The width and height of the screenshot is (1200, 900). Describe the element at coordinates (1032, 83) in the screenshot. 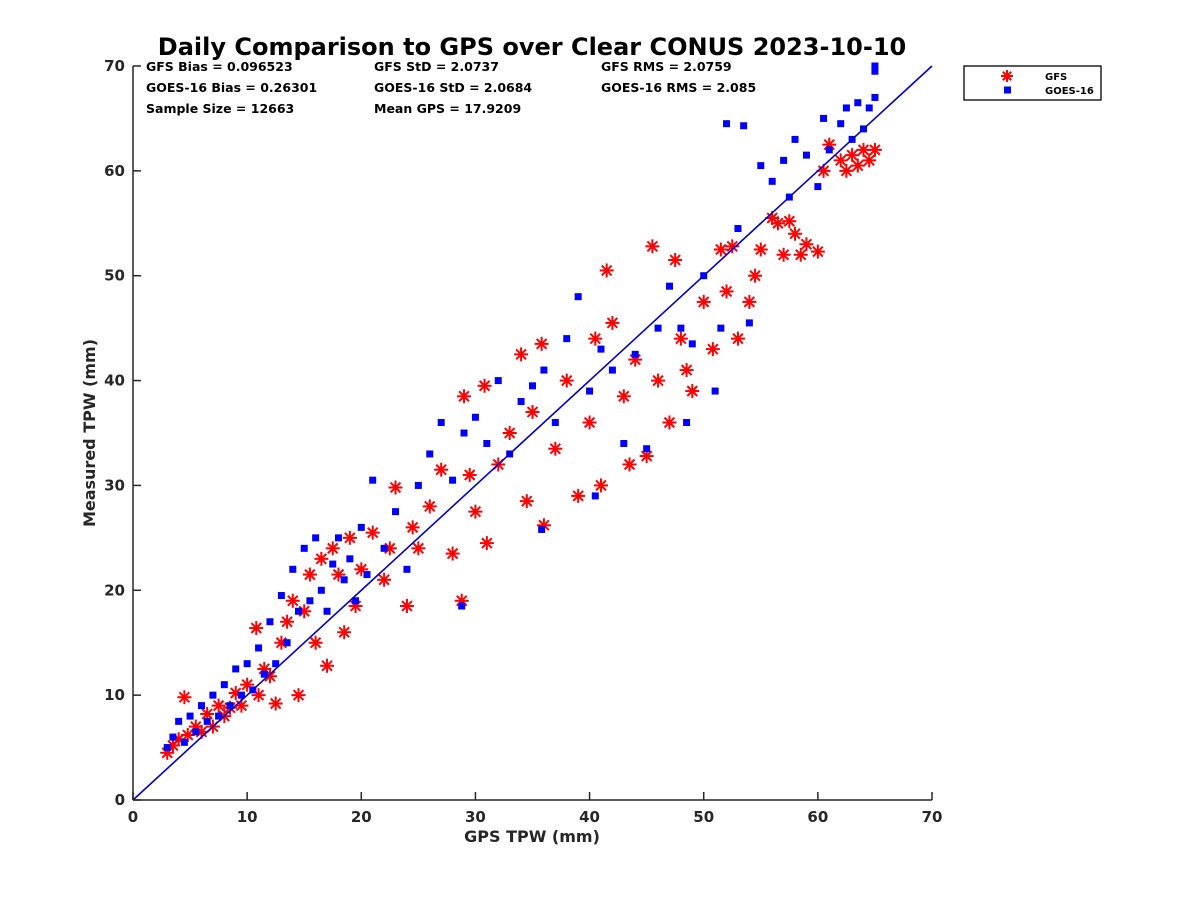

I see `legend: GFS GOES-16` at that location.